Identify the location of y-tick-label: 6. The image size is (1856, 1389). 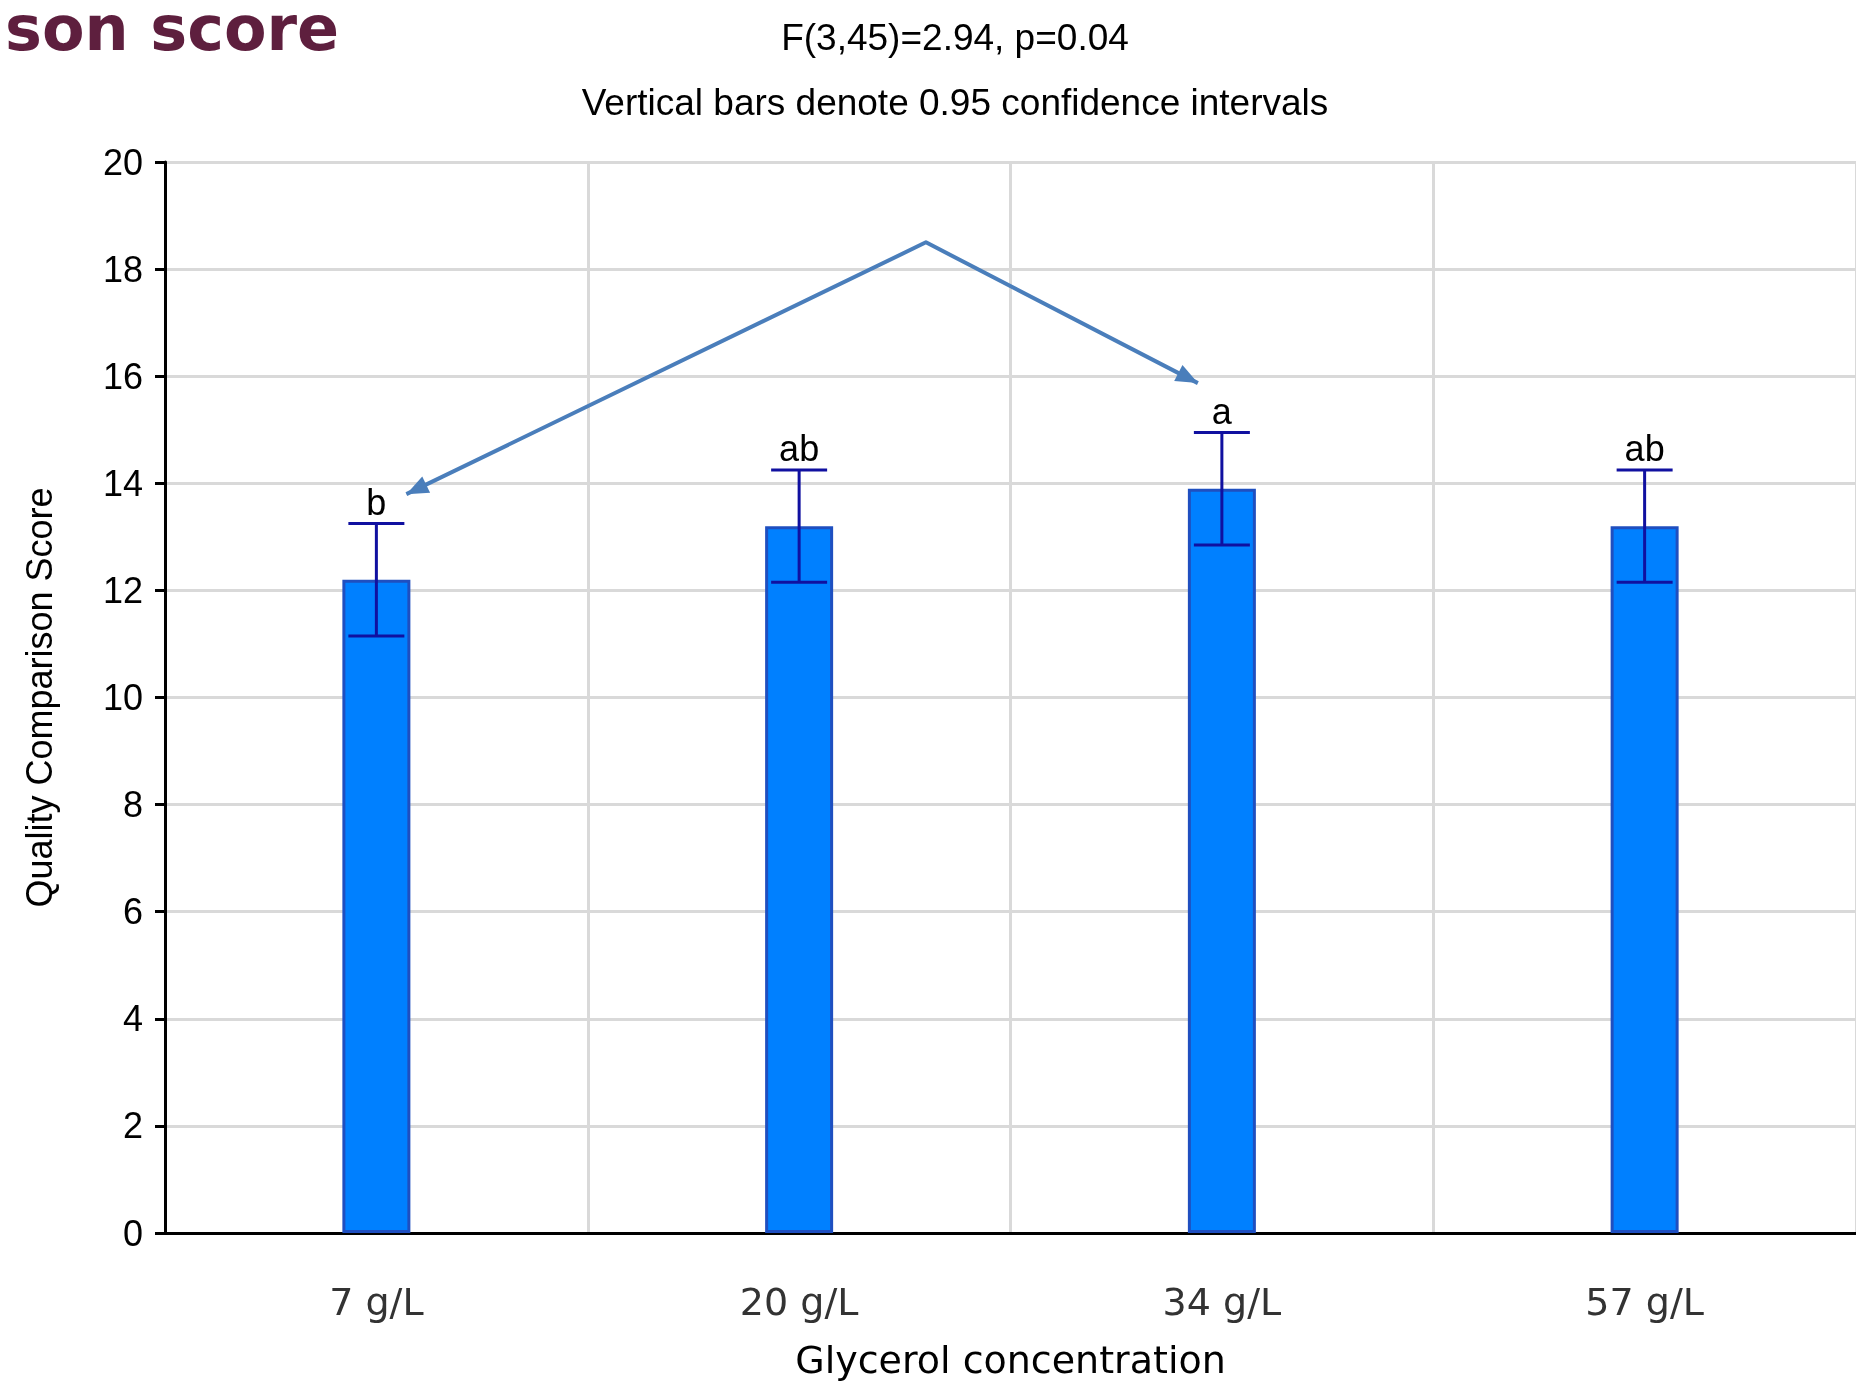
(132, 912).